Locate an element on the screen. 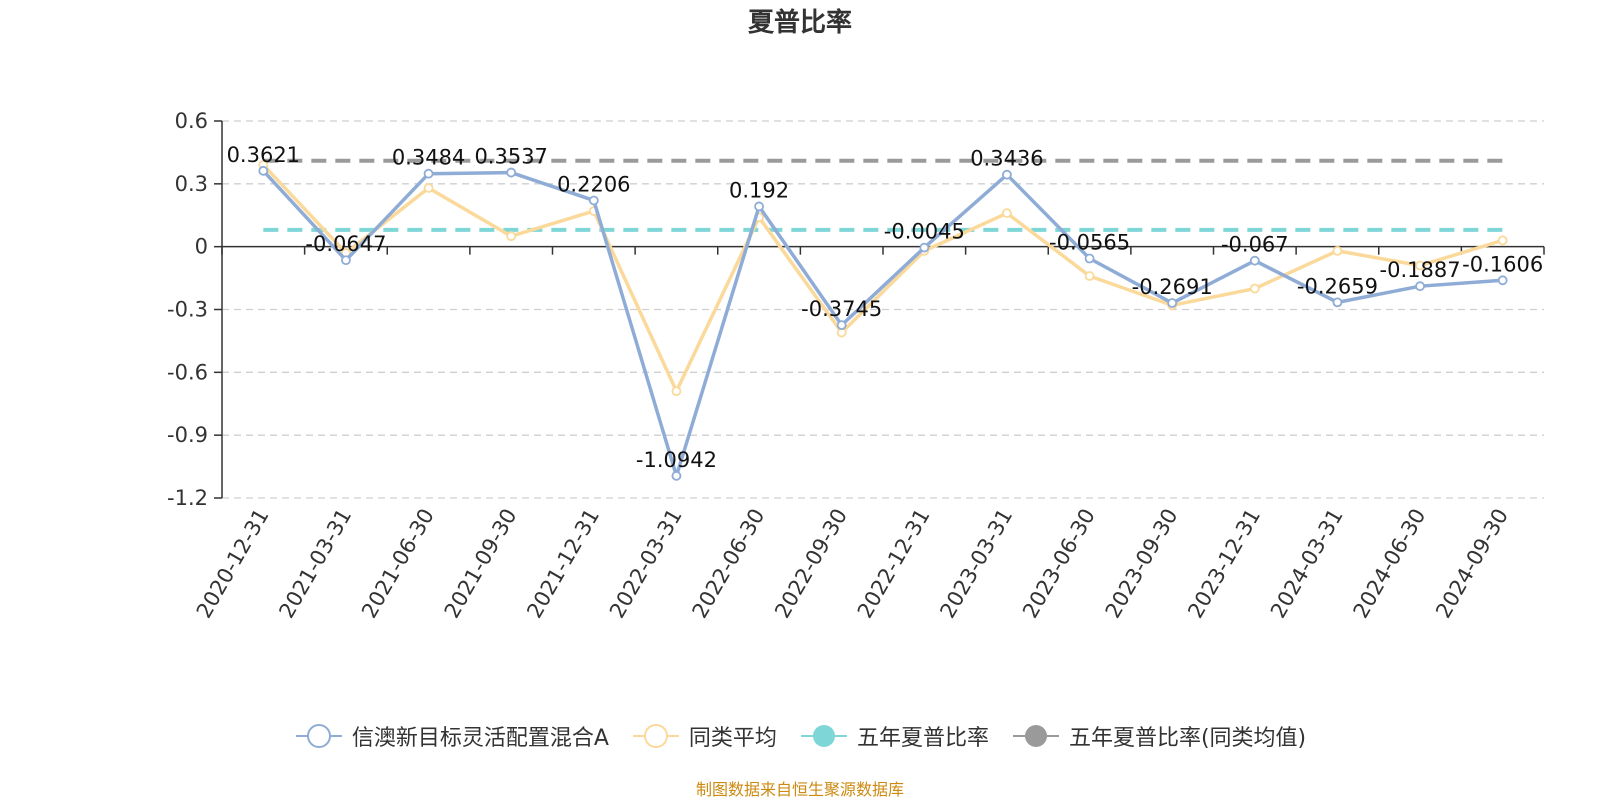  legend-item-peer-average: 同类平均 is located at coordinates (704, 736).